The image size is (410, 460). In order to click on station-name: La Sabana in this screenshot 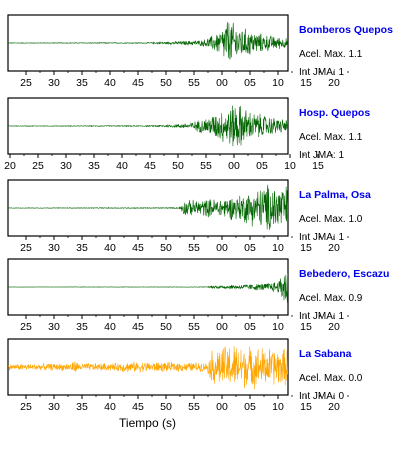, I will do `click(325, 354)`.